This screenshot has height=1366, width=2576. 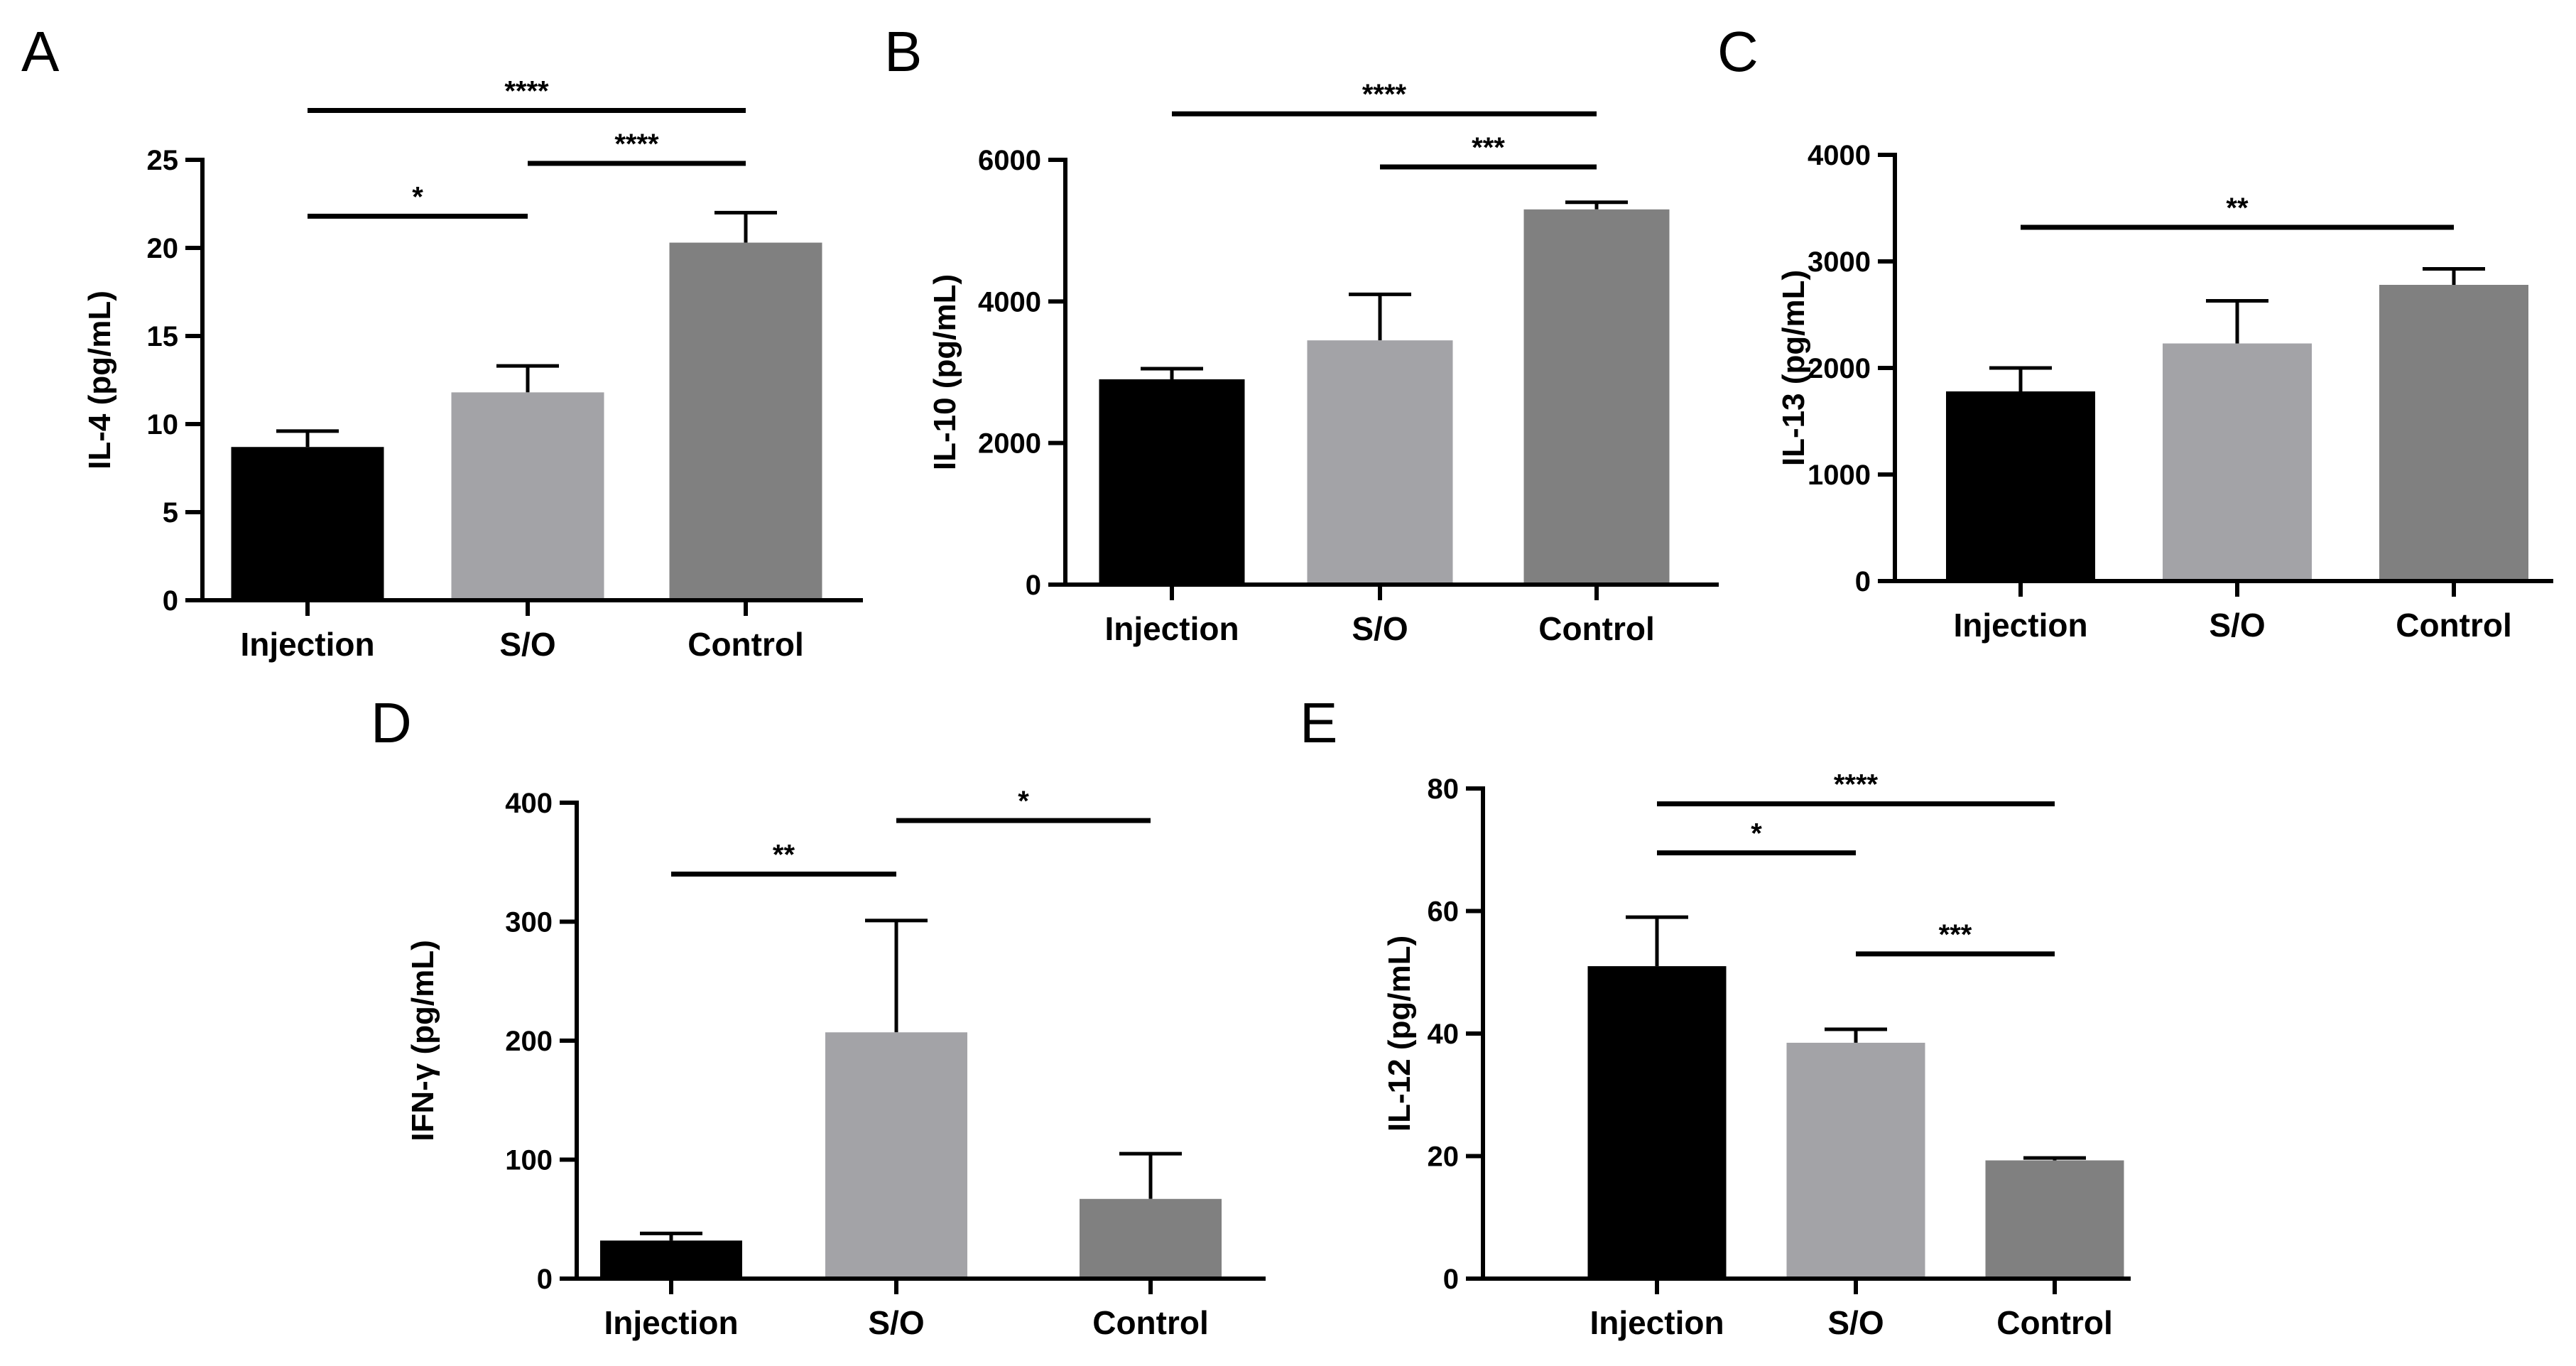 I want to click on y-tick-label-a-2: 10, so click(x=163, y=424).